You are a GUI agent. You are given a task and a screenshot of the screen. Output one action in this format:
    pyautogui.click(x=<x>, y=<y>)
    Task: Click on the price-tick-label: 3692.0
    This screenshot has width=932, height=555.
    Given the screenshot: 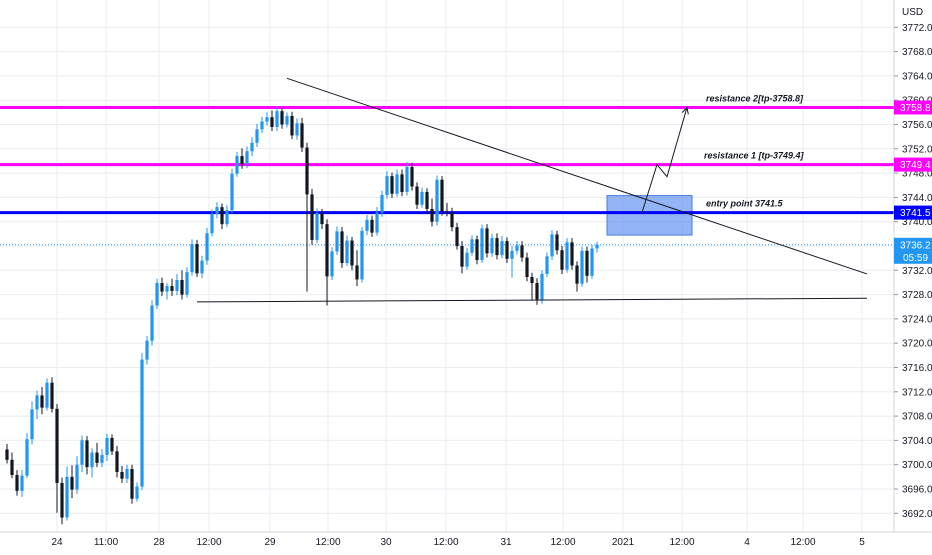 What is the action you would take?
    pyautogui.click(x=917, y=514)
    